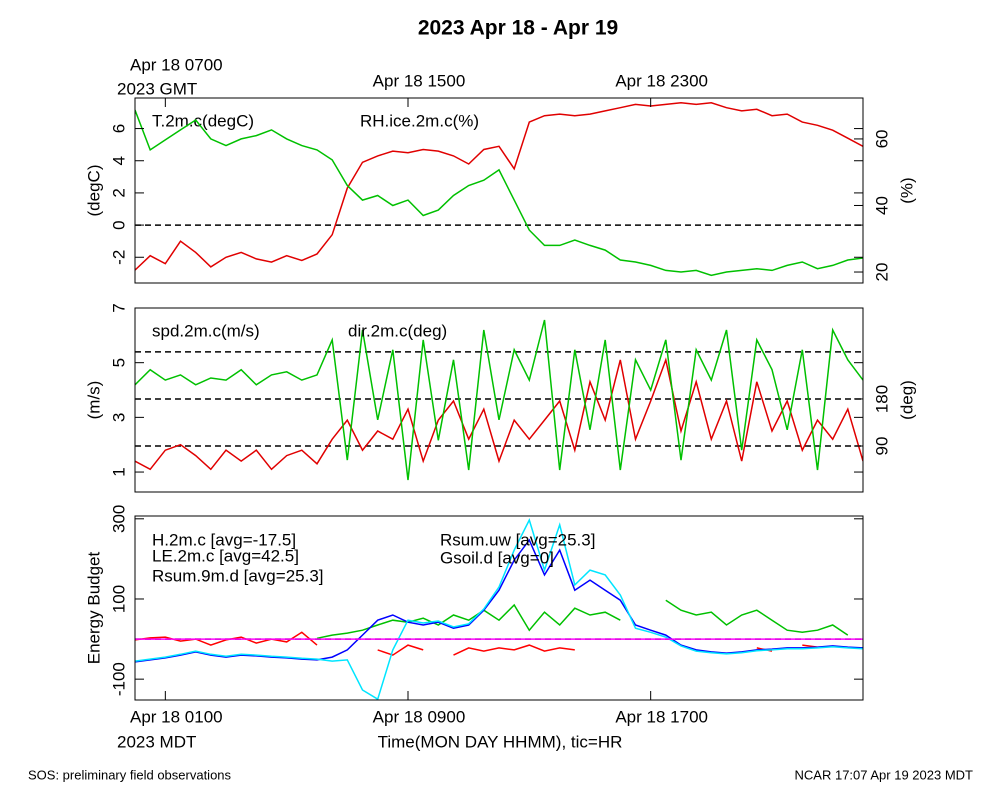 The image size is (1000, 800). I want to click on y-axis-label: Energy Budget, so click(93, 607).